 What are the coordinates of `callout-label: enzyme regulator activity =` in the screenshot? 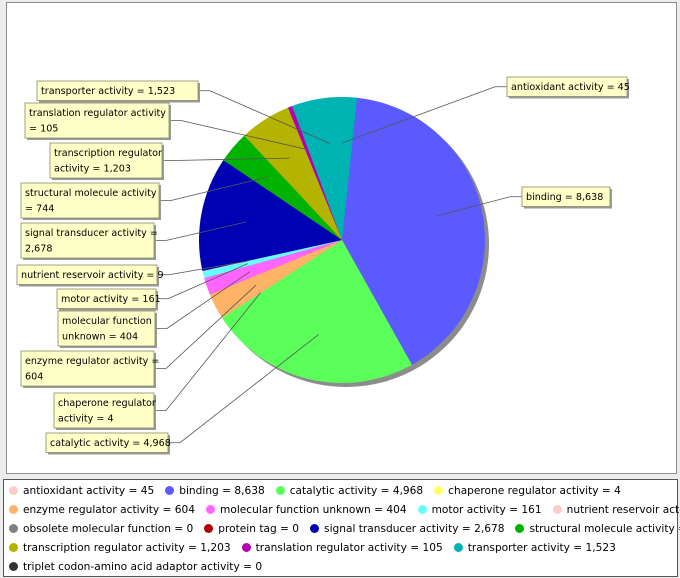 It's located at (92, 361).